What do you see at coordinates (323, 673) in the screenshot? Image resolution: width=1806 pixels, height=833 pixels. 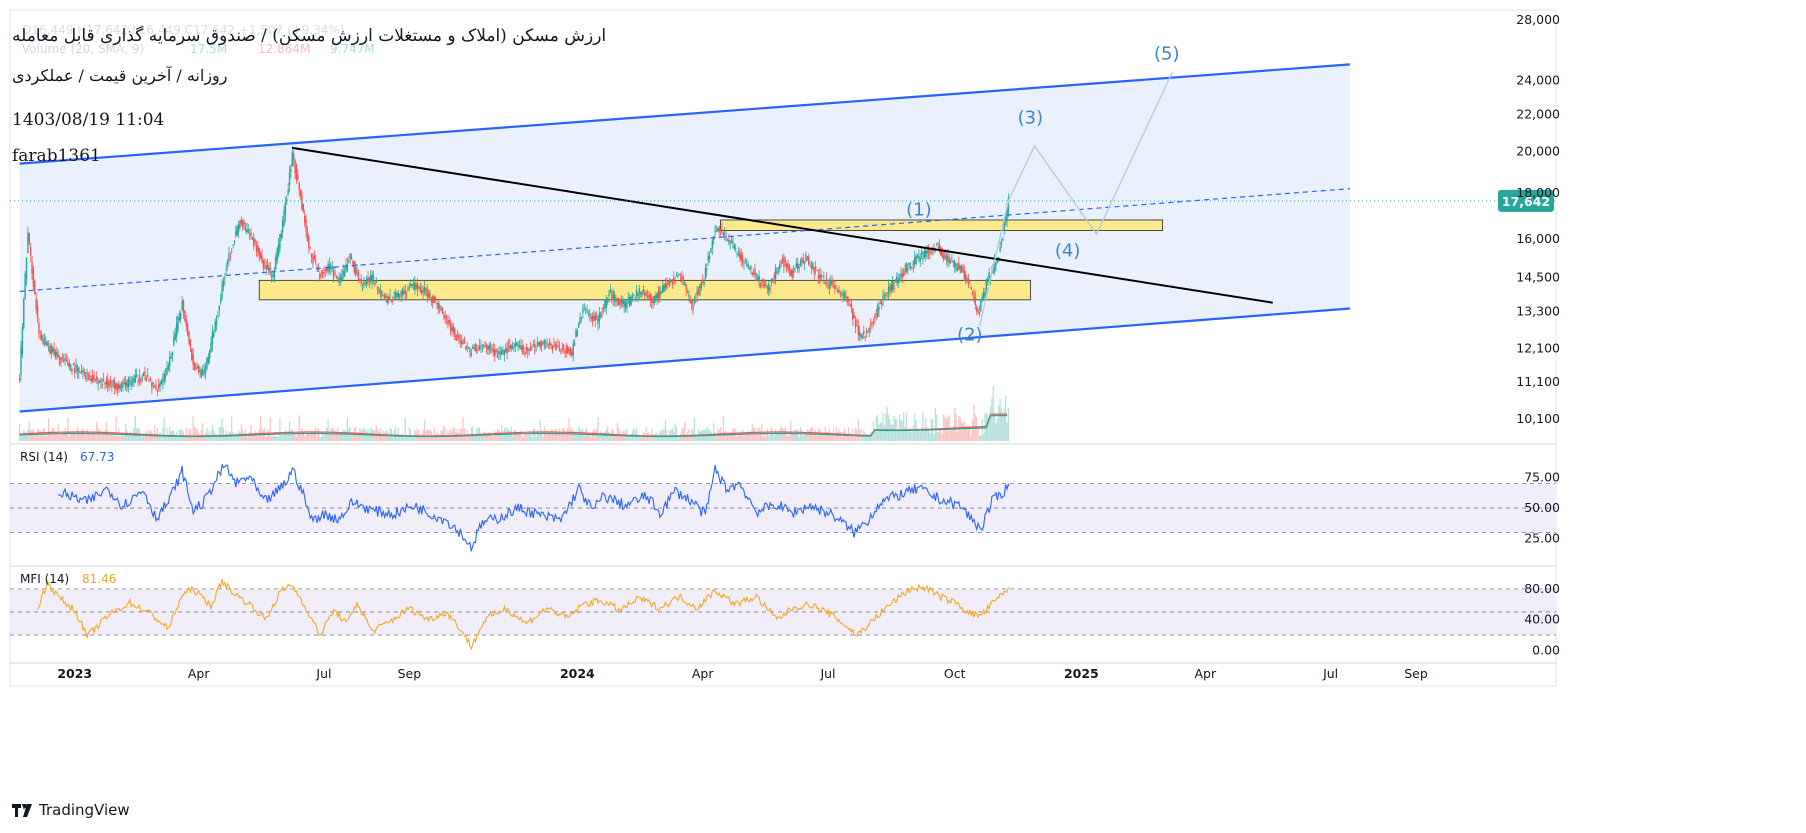 I see `time-axis-tick: Jul` at bounding box center [323, 673].